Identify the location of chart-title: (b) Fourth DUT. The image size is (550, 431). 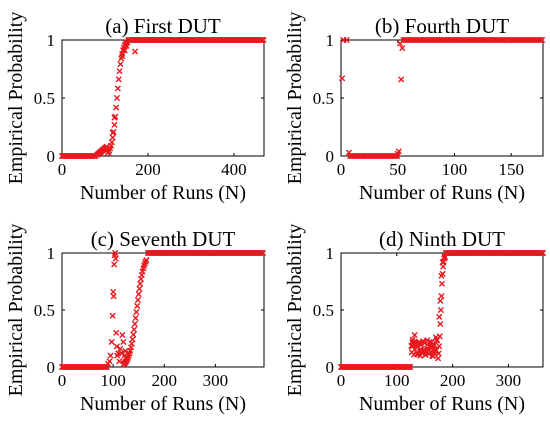
(442, 26).